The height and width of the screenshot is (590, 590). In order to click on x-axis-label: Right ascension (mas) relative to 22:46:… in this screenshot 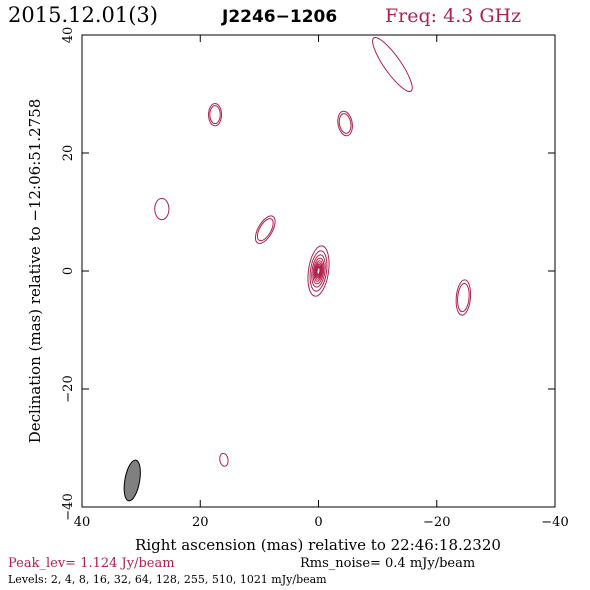, I will do `click(318, 545)`.